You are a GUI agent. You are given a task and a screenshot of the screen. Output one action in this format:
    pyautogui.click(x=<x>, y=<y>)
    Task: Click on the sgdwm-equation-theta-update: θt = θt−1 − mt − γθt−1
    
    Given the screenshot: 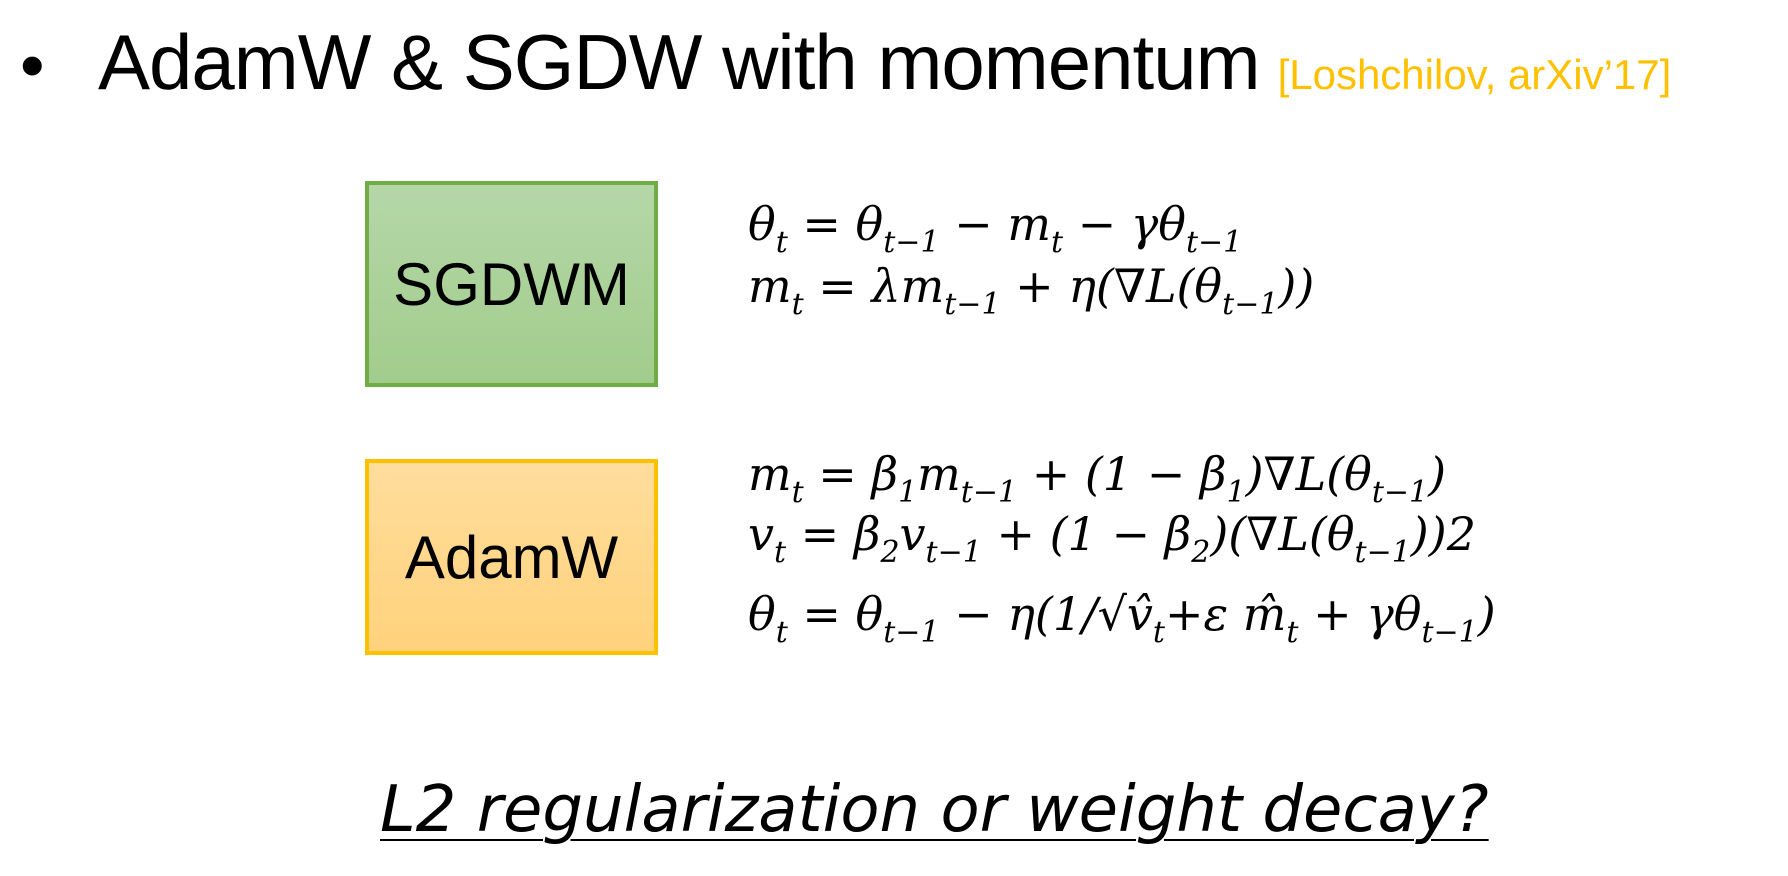 What is the action you would take?
    pyautogui.click(x=995, y=228)
    